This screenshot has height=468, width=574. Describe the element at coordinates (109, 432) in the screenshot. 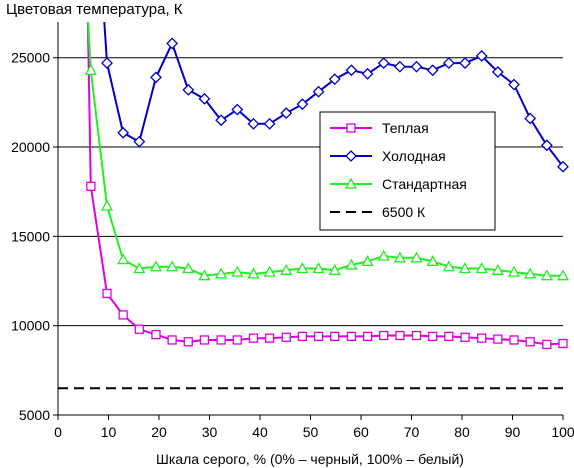

I see `x-tick-label: 10` at that location.